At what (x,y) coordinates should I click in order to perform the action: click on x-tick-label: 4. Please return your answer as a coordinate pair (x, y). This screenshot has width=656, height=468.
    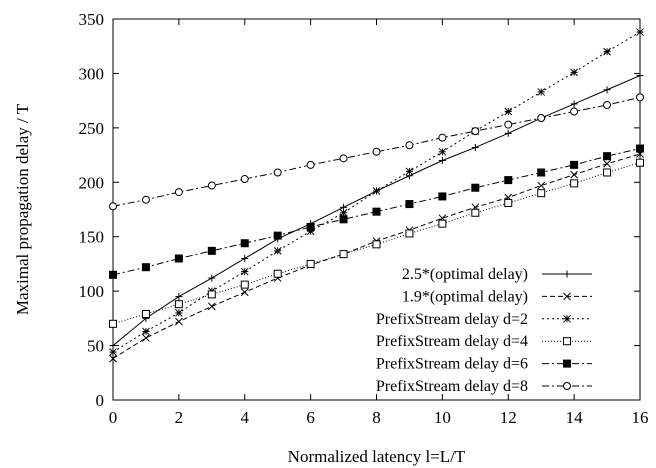
    Looking at the image, I should click on (245, 417).